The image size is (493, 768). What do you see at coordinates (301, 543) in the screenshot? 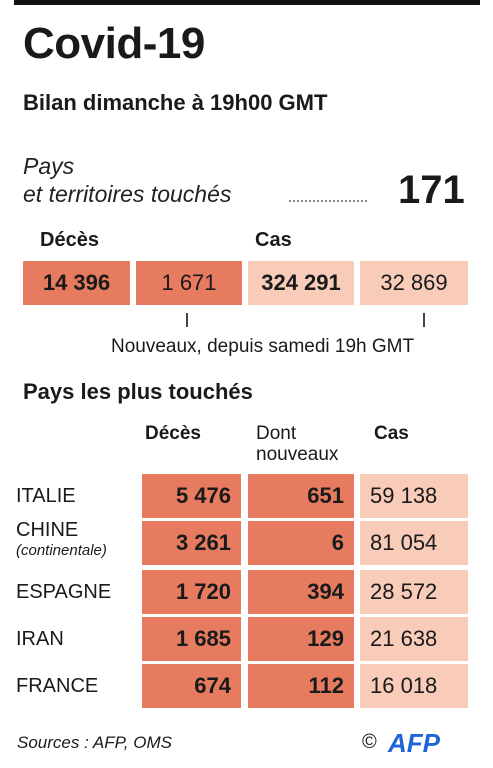
I see `row-new-deaths-chine: 6` at bounding box center [301, 543].